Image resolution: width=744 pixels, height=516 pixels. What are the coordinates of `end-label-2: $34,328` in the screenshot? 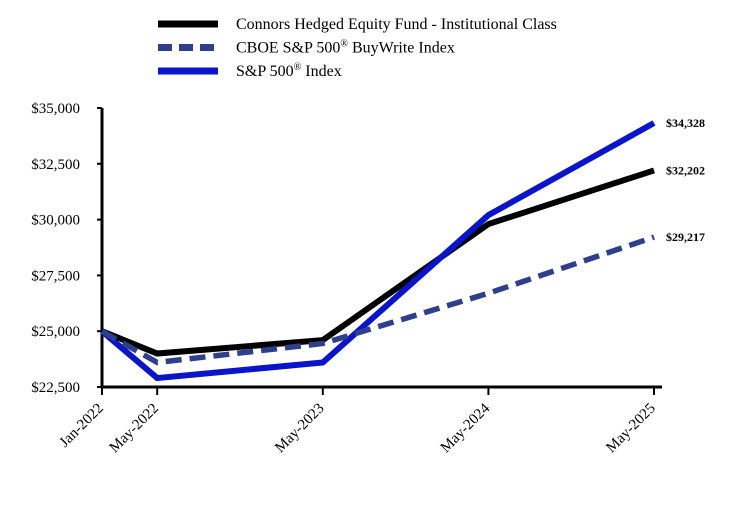 It's located at (685, 123).